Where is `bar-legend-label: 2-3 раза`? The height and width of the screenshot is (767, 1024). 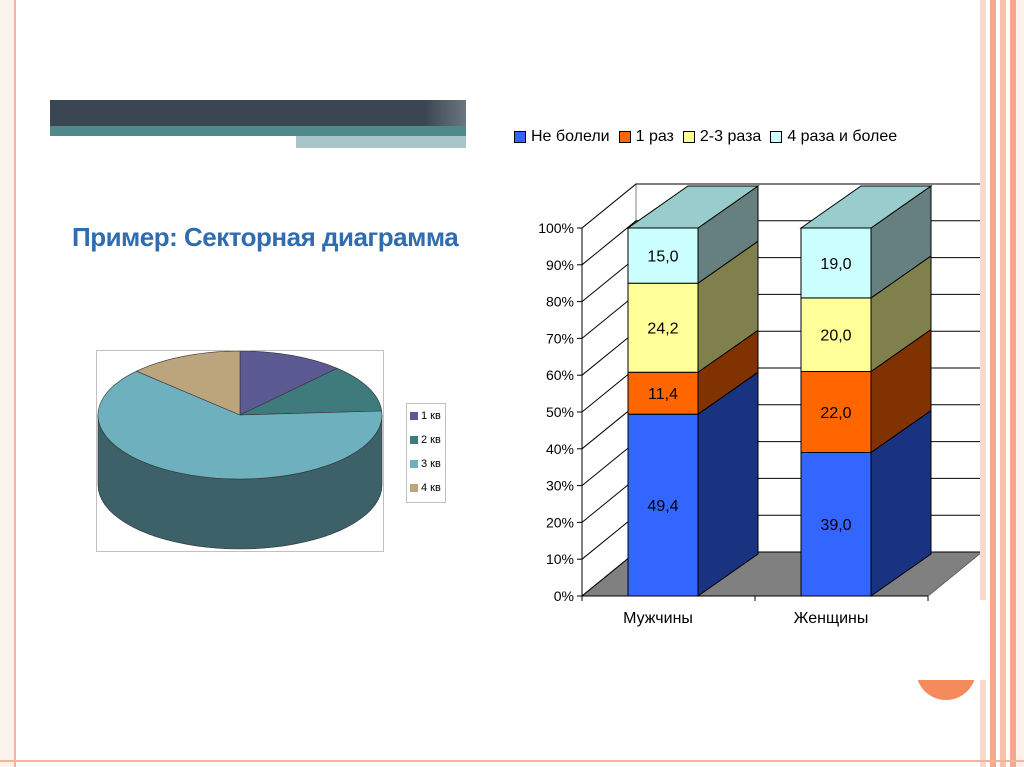
bar-legend-label: 2-3 раза is located at coordinates (730, 136).